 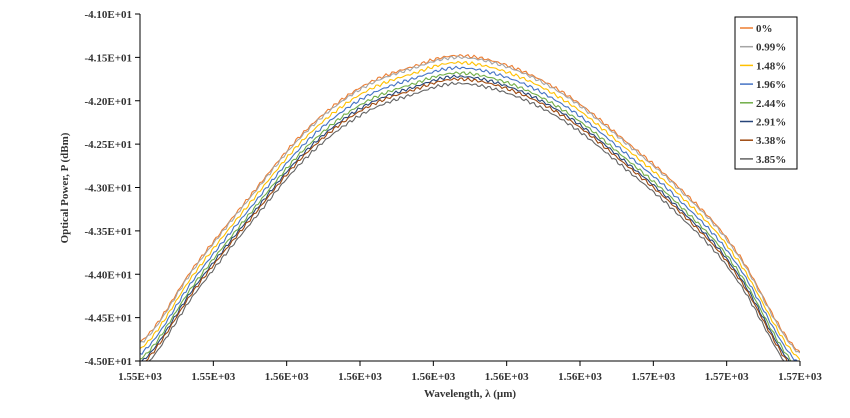 I want to click on y-tick-label: -4.40E+01, so click(x=108, y=275).